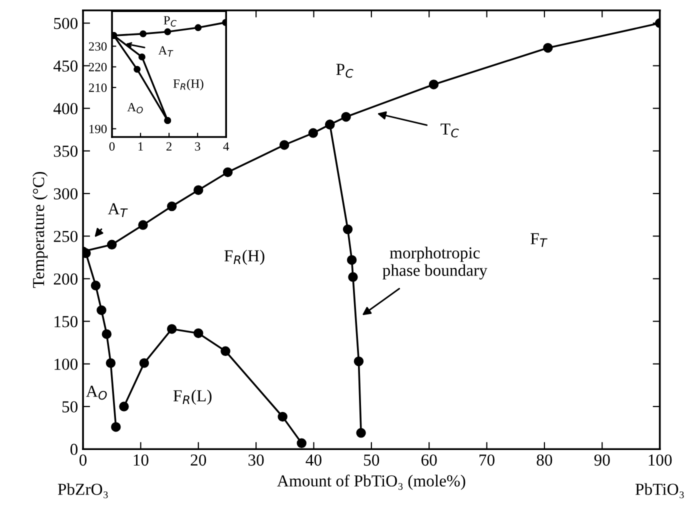  Describe the element at coordinates (192, 397) in the screenshot. I see `annotation: F$_{R}$(L)` at that location.